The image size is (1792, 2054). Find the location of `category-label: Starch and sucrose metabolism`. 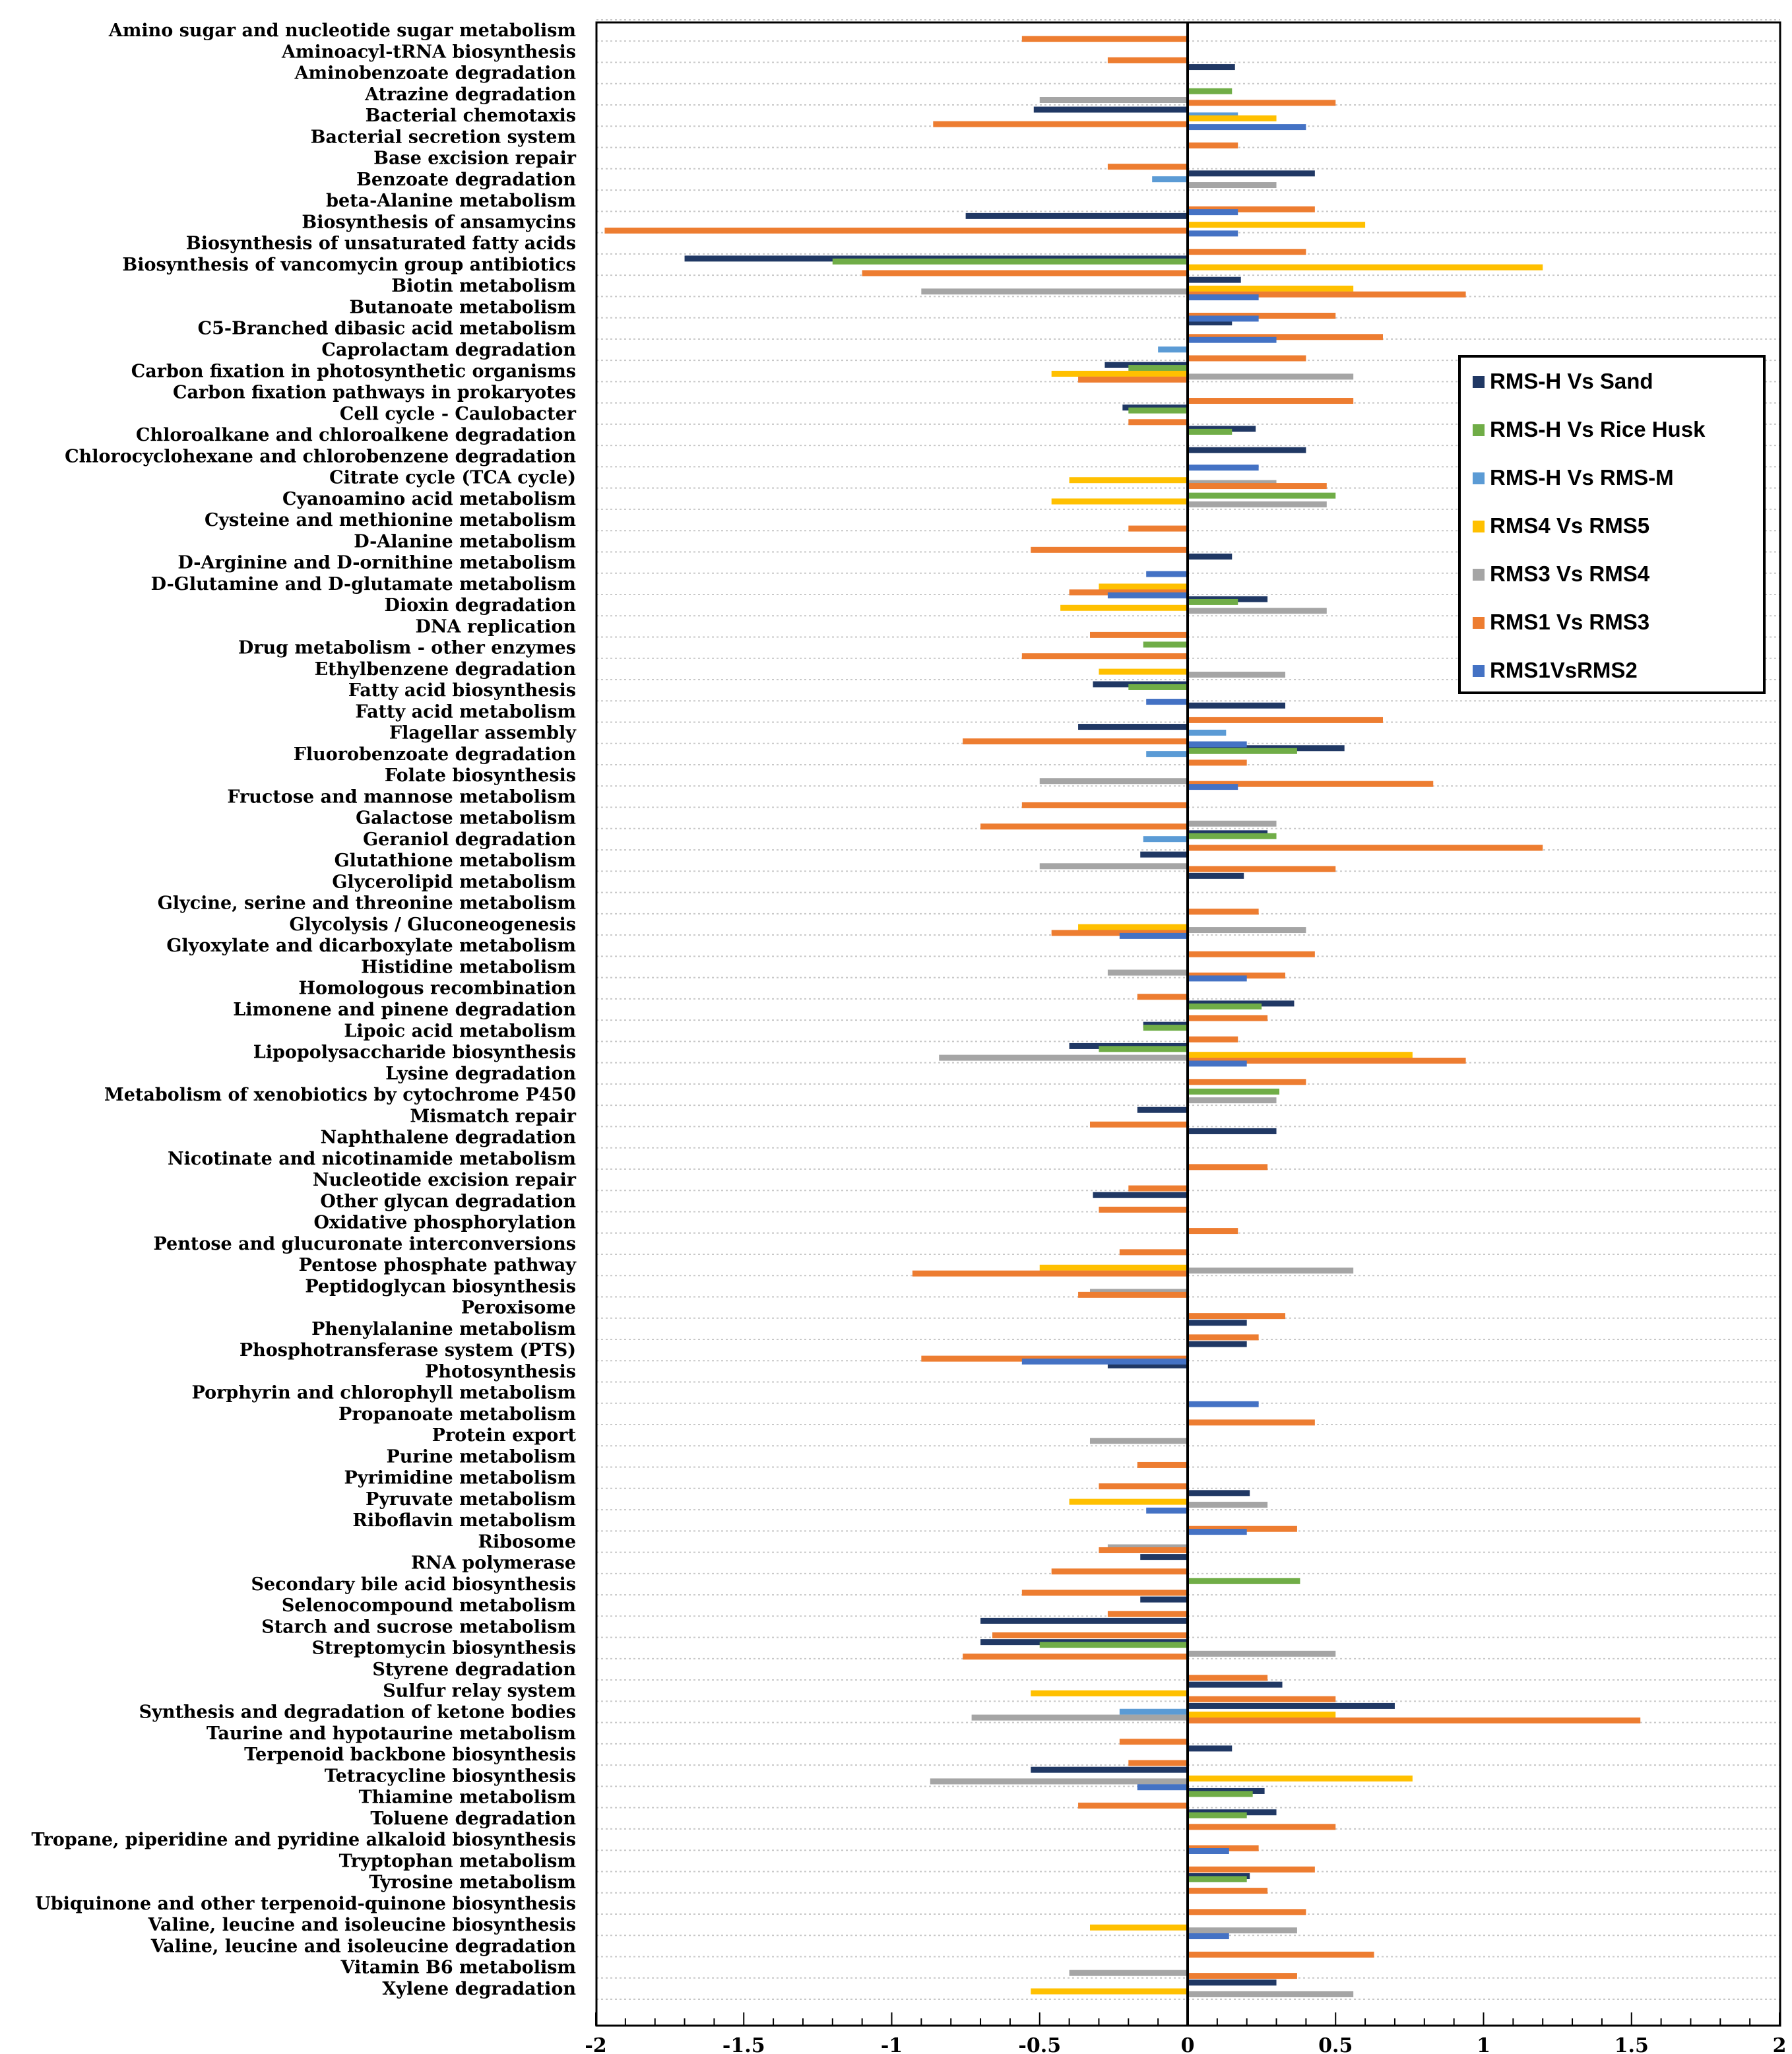

category-label: Starch and sucrose metabolism is located at coordinates (418, 1627).